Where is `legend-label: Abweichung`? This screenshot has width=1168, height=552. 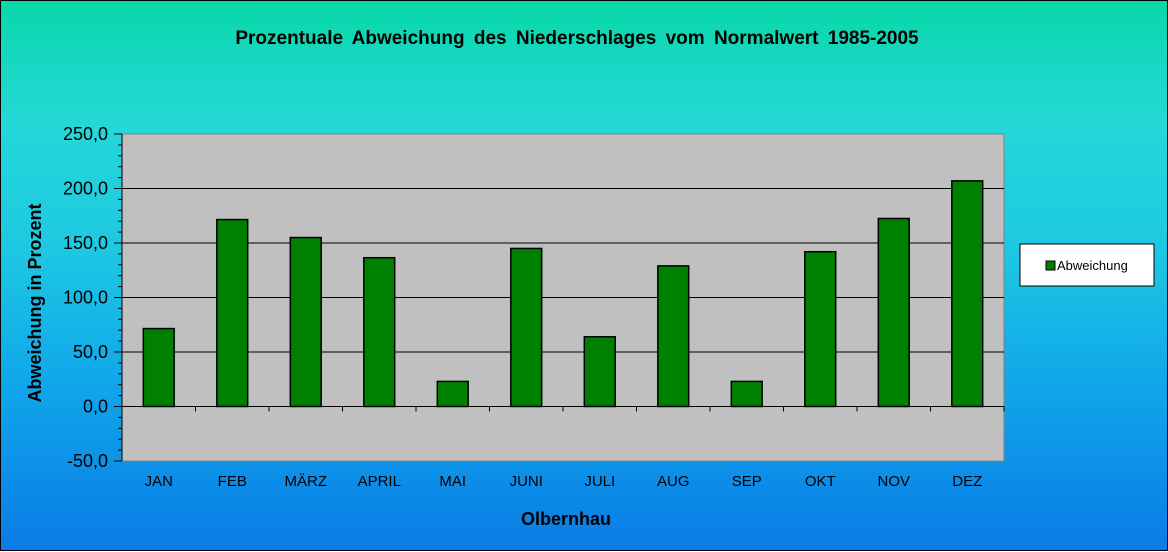 legend-label: Abweichung is located at coordinates (1092, 265).